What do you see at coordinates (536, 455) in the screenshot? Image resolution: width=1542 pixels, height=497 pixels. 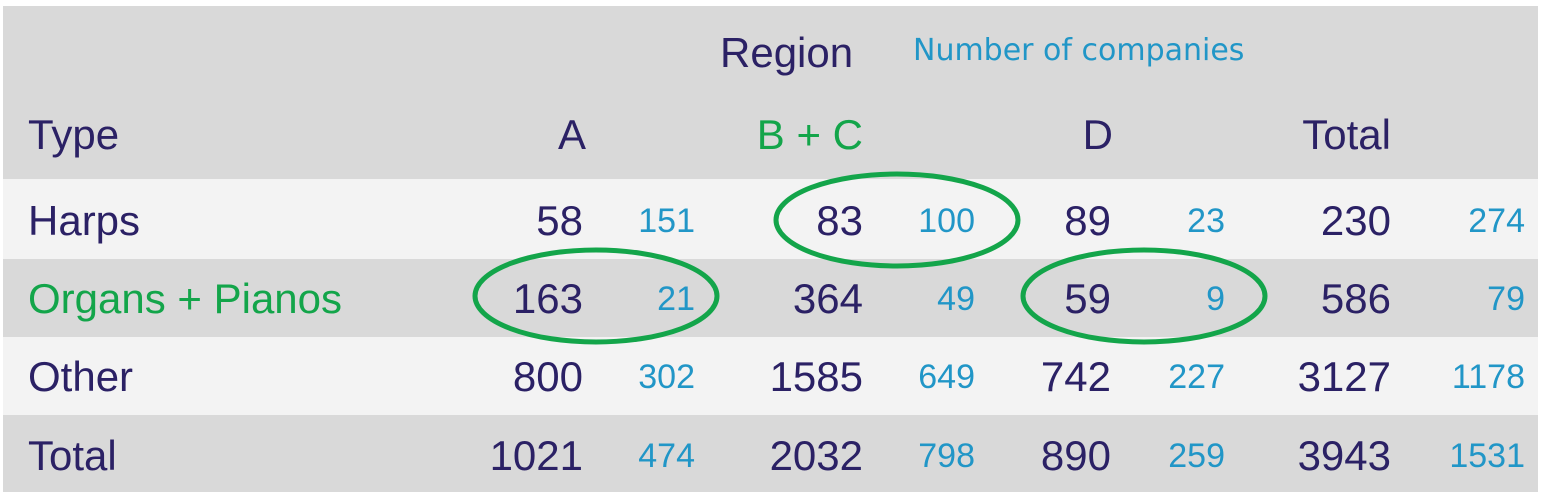 I see `cell-value: 1021` at bounding box center [536, 455].